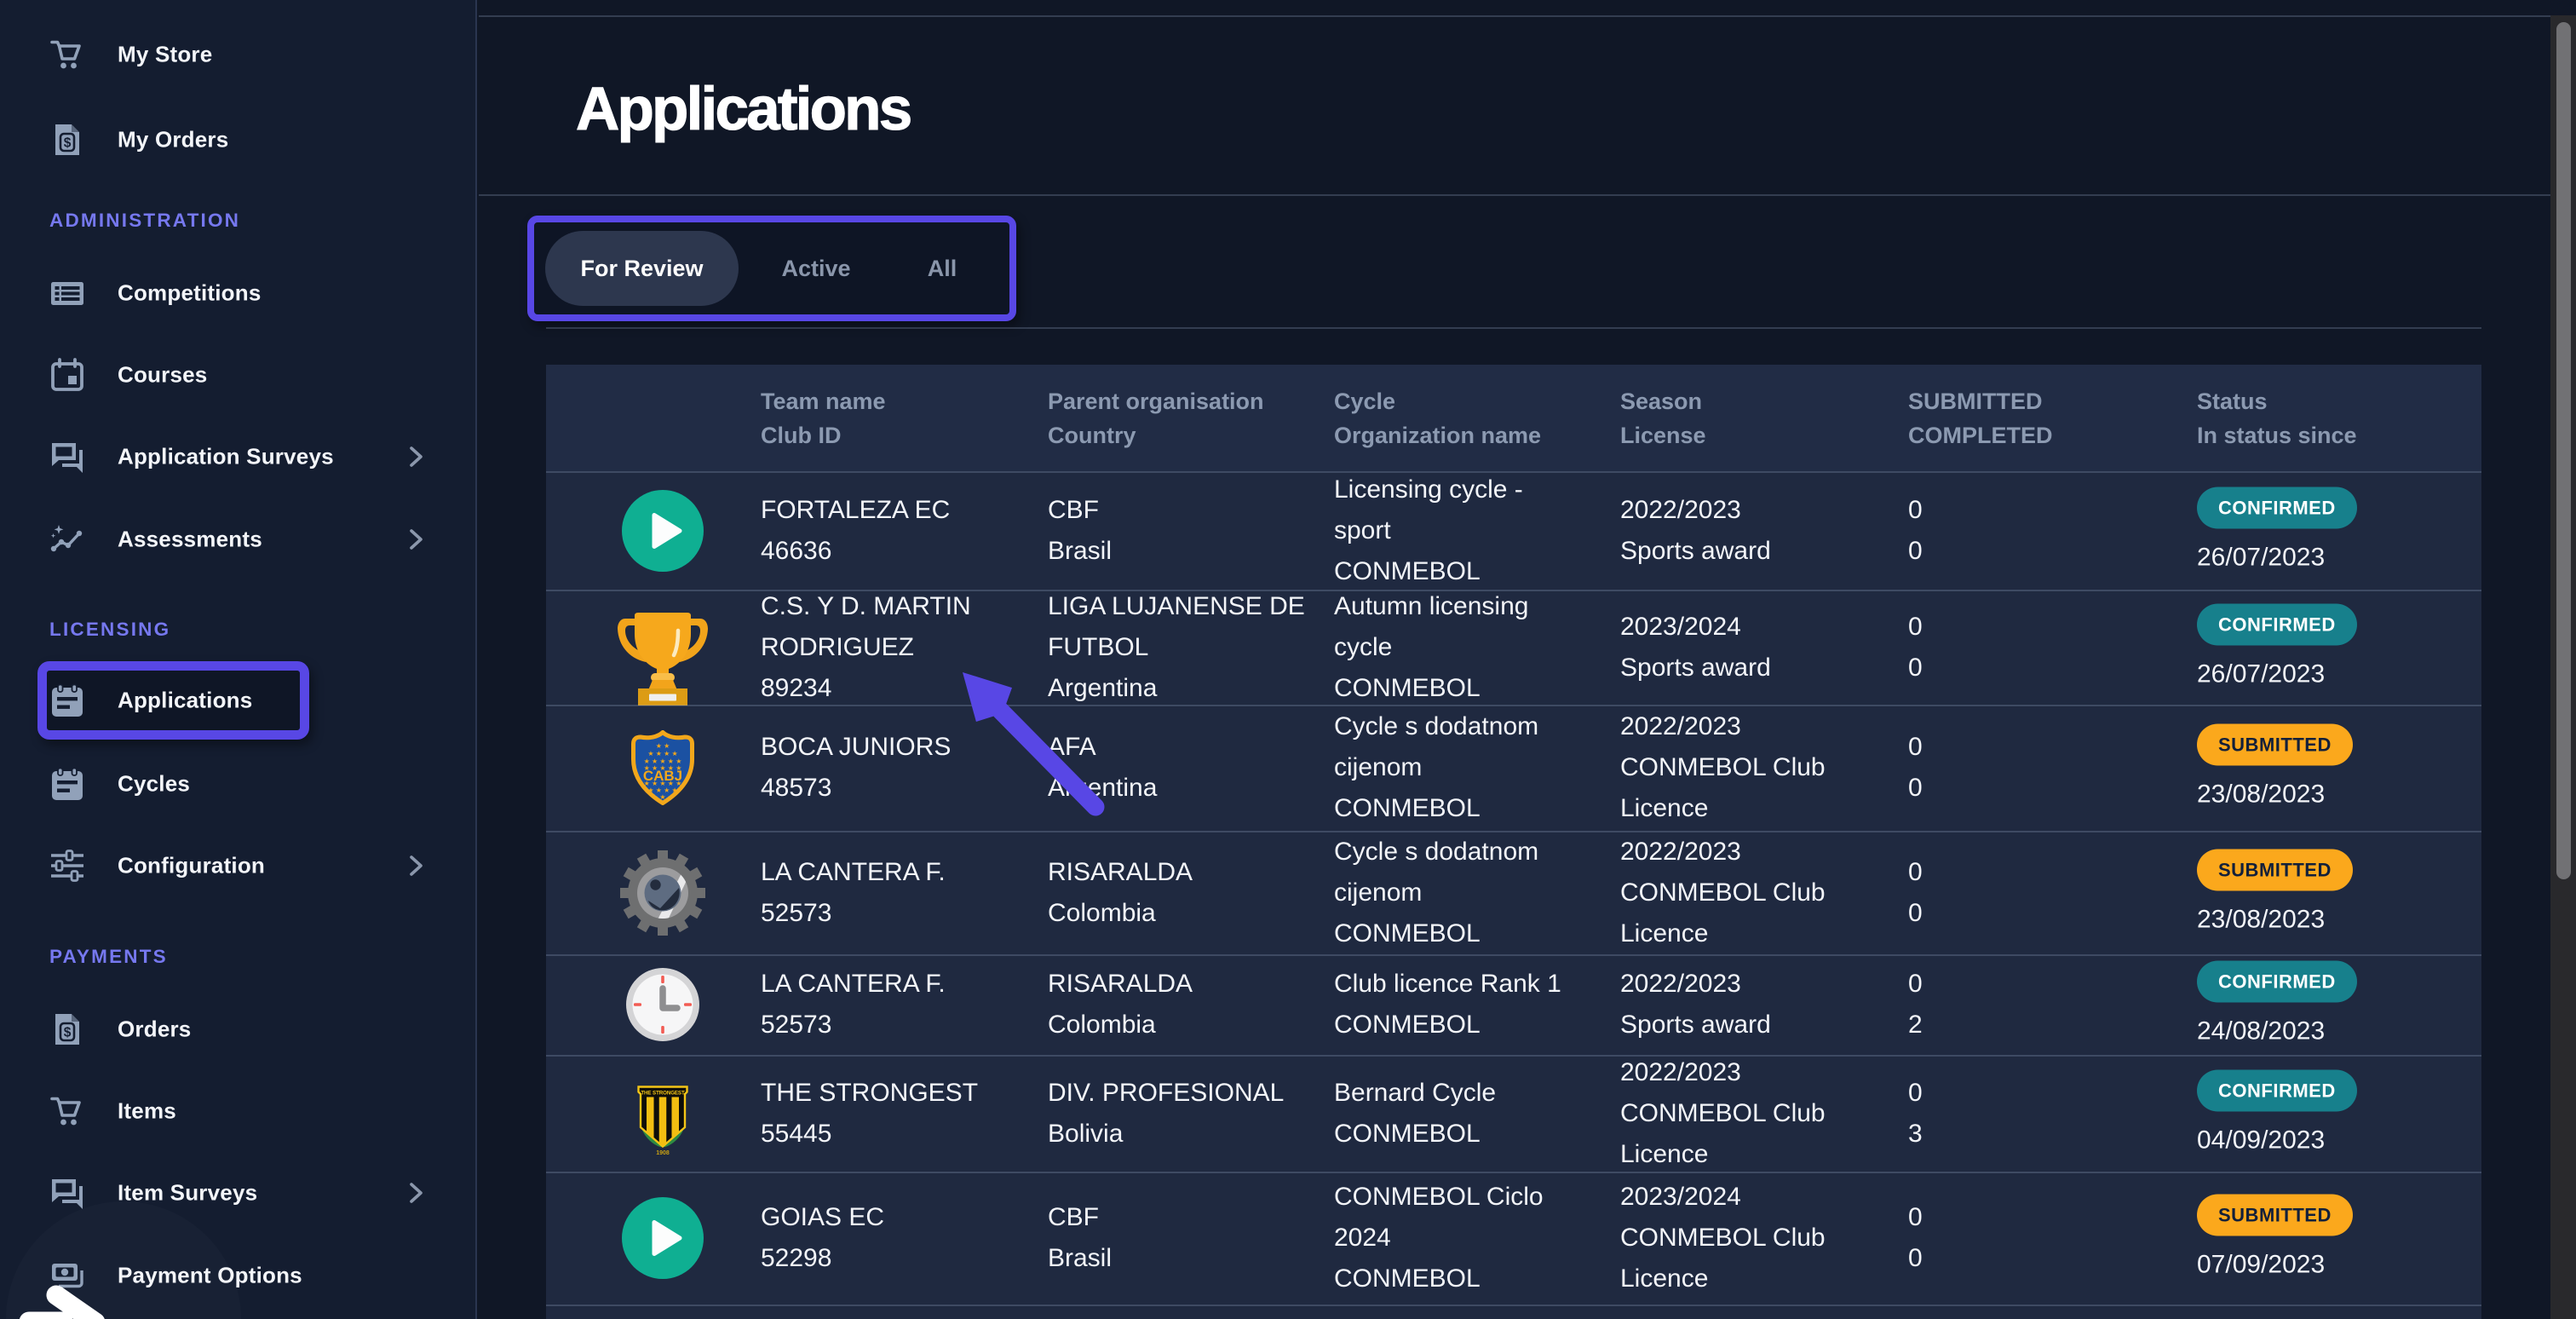 The width and height of the screenshot is (2576, 1319). Describe the element at coordinates (663, 1153) in the screenshot. I see `svg-text: 1908` at that location.